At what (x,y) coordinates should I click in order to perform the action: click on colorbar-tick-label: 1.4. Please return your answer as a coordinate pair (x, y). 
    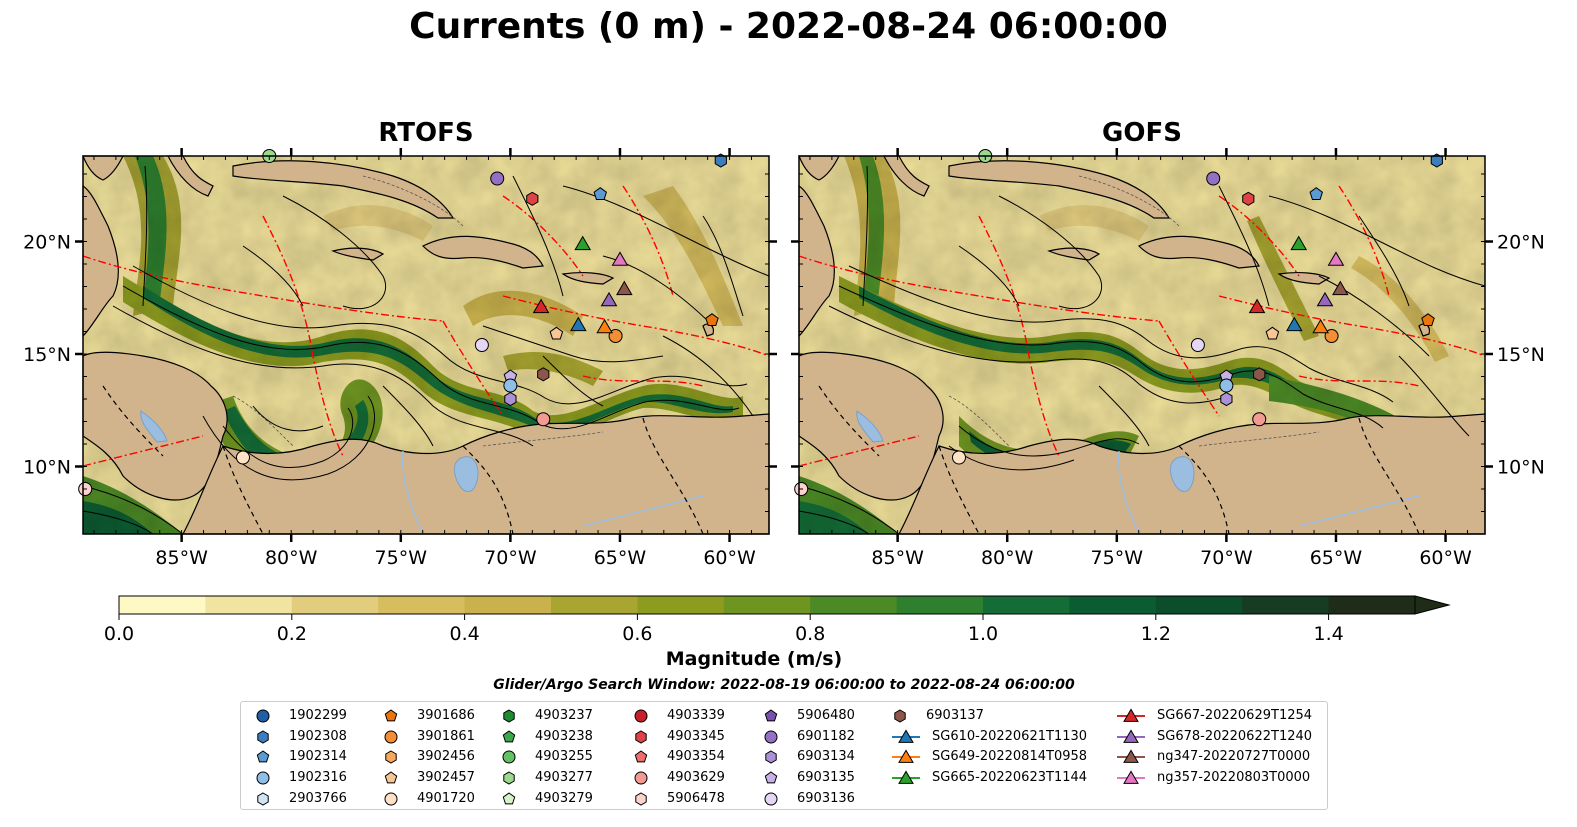
    Looking at the image, I should click on (1328, 634).